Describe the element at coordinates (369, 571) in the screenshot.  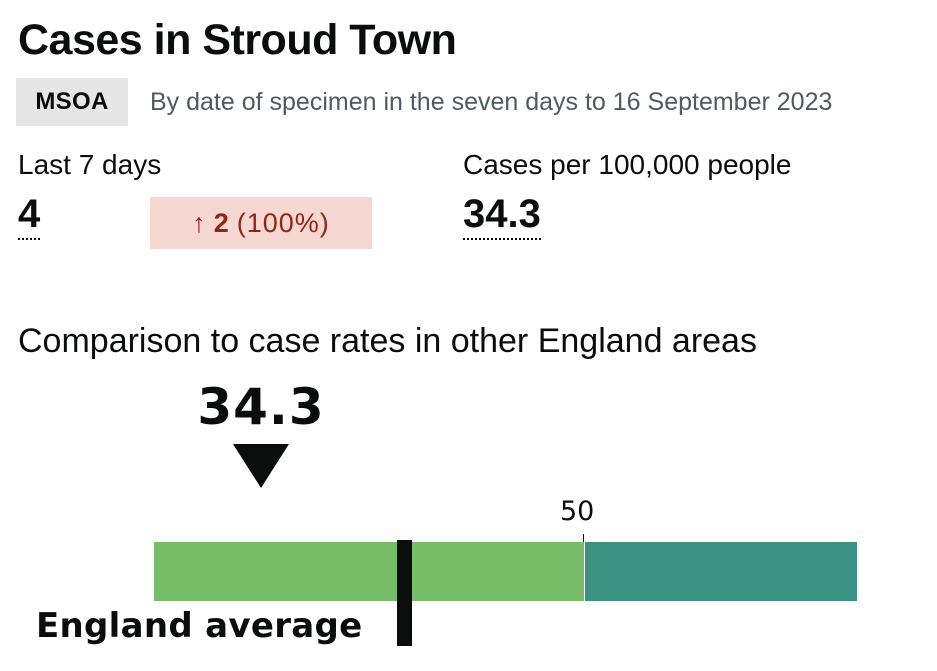
I see `scale-band-low` at that location.